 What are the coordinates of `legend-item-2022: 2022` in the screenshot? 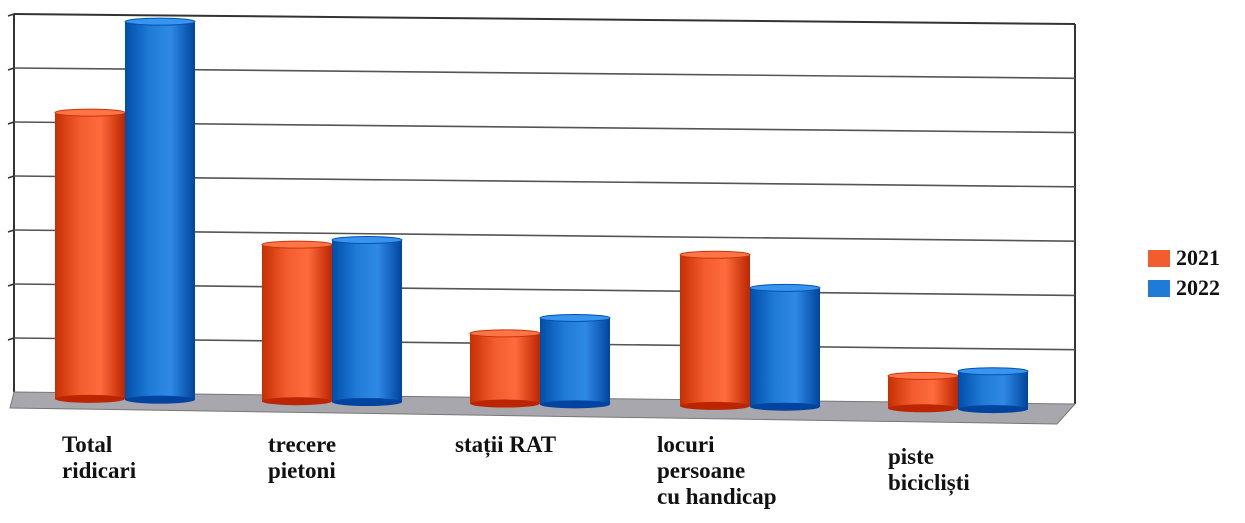 It's located at (1184, 288).